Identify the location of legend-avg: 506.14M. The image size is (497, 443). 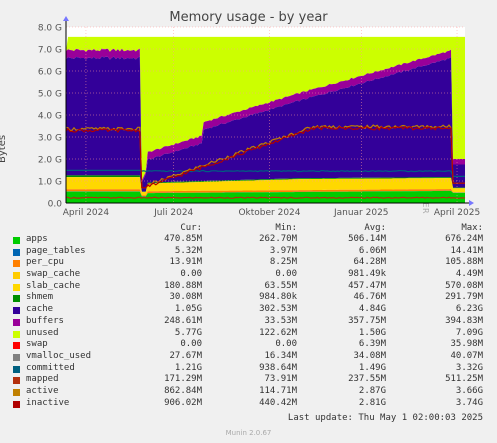
(367, 239).